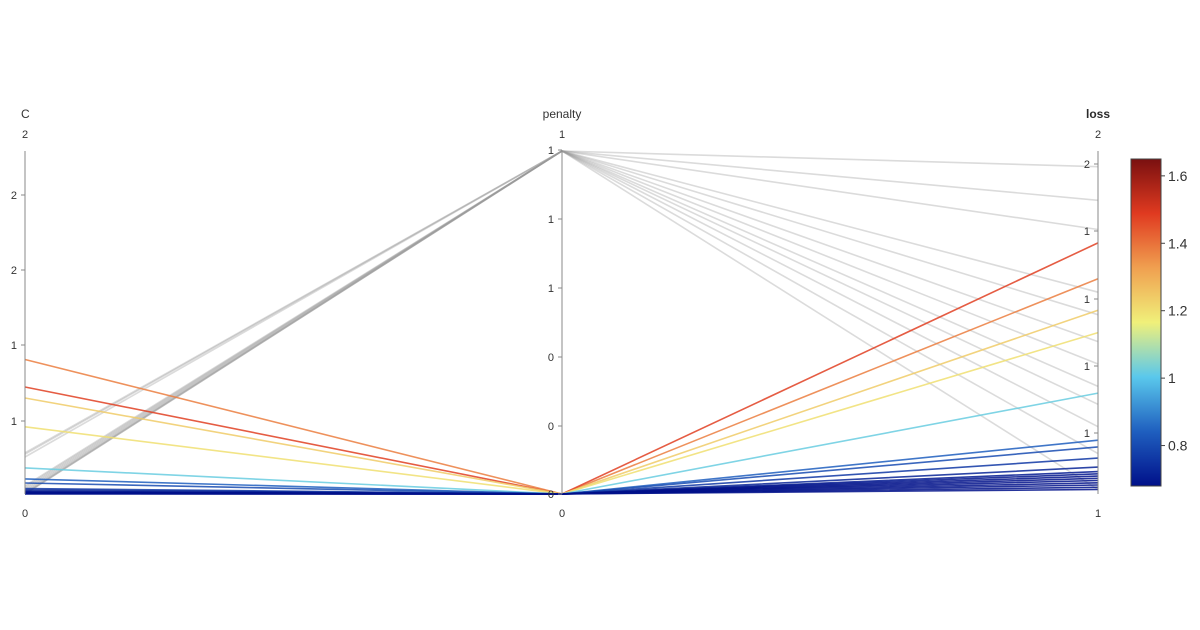 Image resolution: width=1200 pixels, height=630 pixels. What do you see at coordinates (1178, 243) in the screenshot?
I see `colorbar-tick-label: 1.4` at bounding box center [1178, 243].